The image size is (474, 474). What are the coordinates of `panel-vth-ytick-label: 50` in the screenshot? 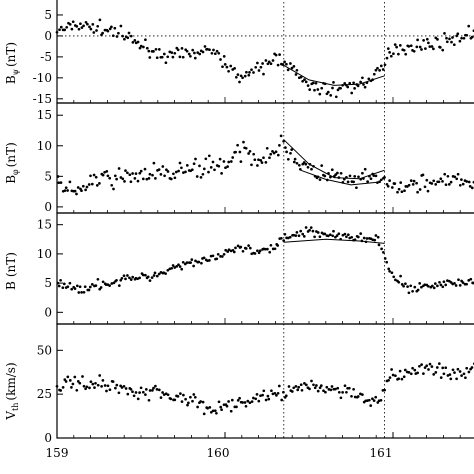 It's located at (44, 350).